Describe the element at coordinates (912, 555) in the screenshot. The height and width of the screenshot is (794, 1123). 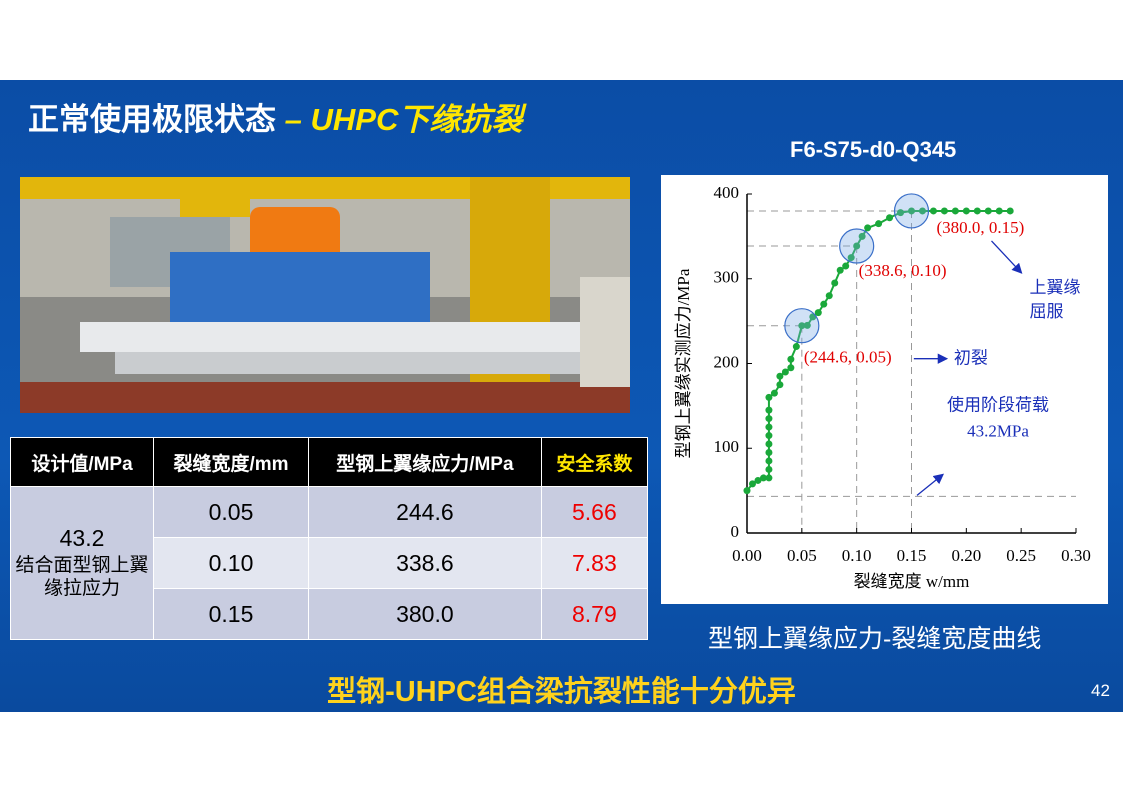
I see `x-tick-label: 0.15` at that location.